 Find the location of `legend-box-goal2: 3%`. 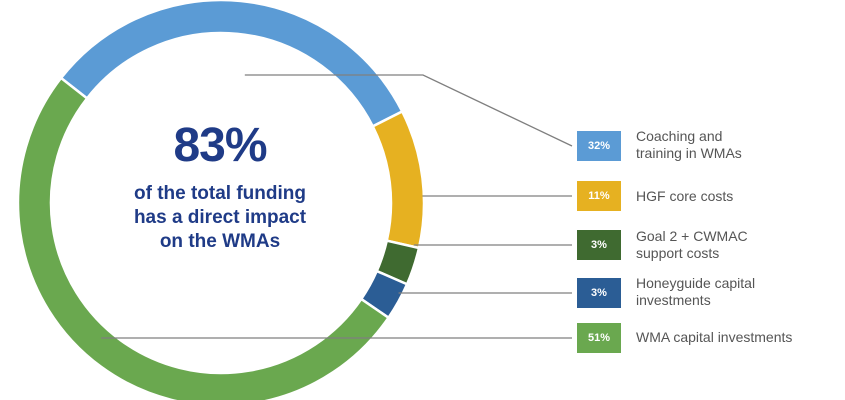

legend-box-goal2: 3% is located at coordinates (599, 245).